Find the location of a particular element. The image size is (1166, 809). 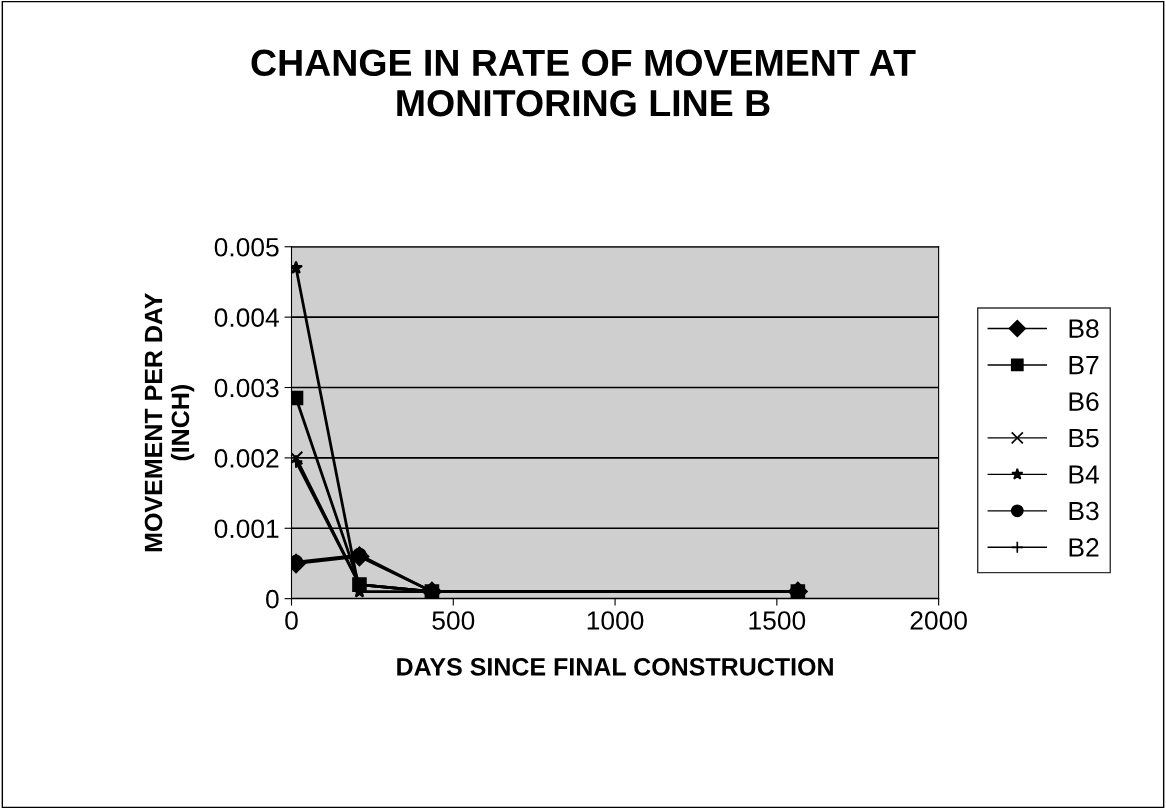

y-tick-label: 0 is located at coordinates (272, 599).